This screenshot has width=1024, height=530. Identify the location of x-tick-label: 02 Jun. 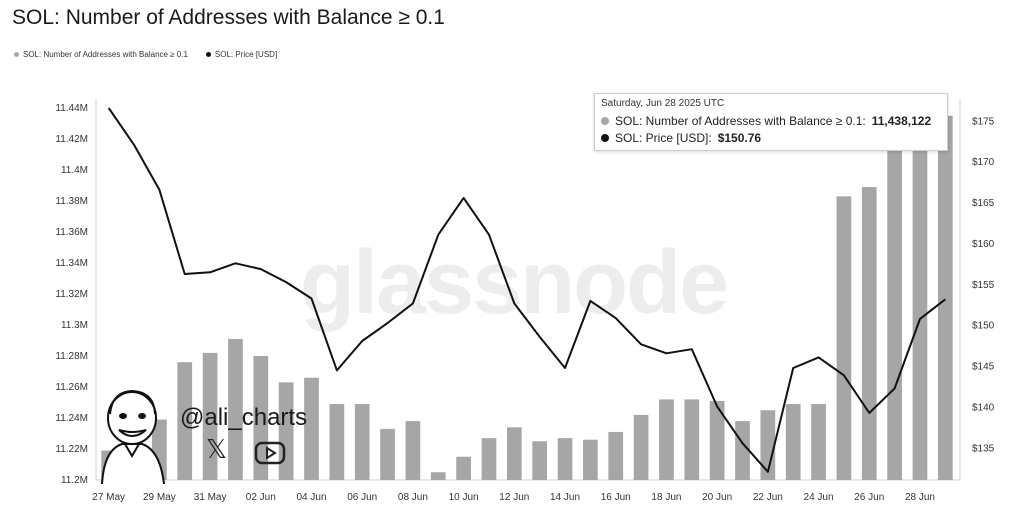
(261, 497).